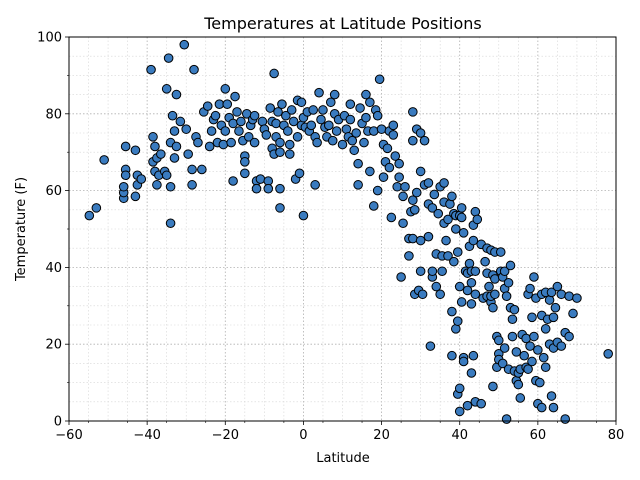  What do you see at coordinates (225, 435) in the screenshot?
I see `x-tick-label: −20` at bounding box center [225, 435].